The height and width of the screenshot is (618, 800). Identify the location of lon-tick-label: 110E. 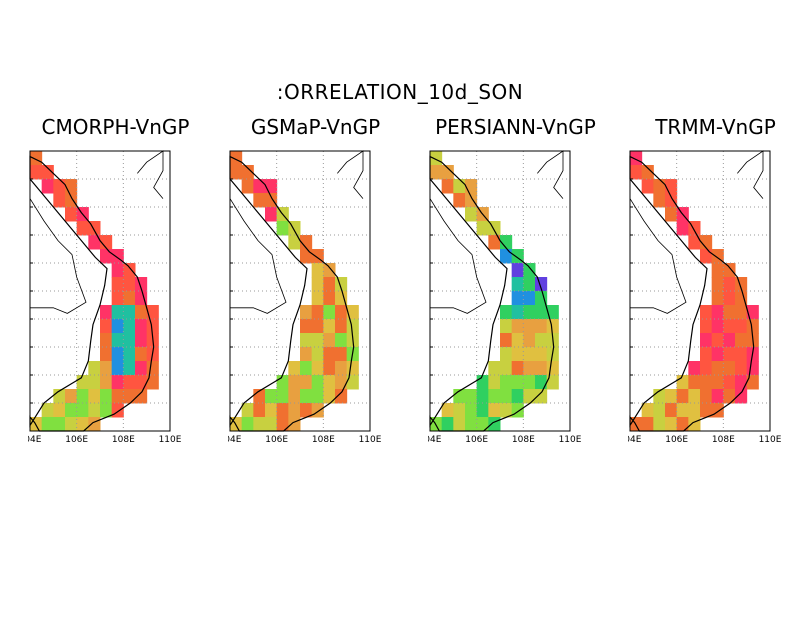
(170, 440).